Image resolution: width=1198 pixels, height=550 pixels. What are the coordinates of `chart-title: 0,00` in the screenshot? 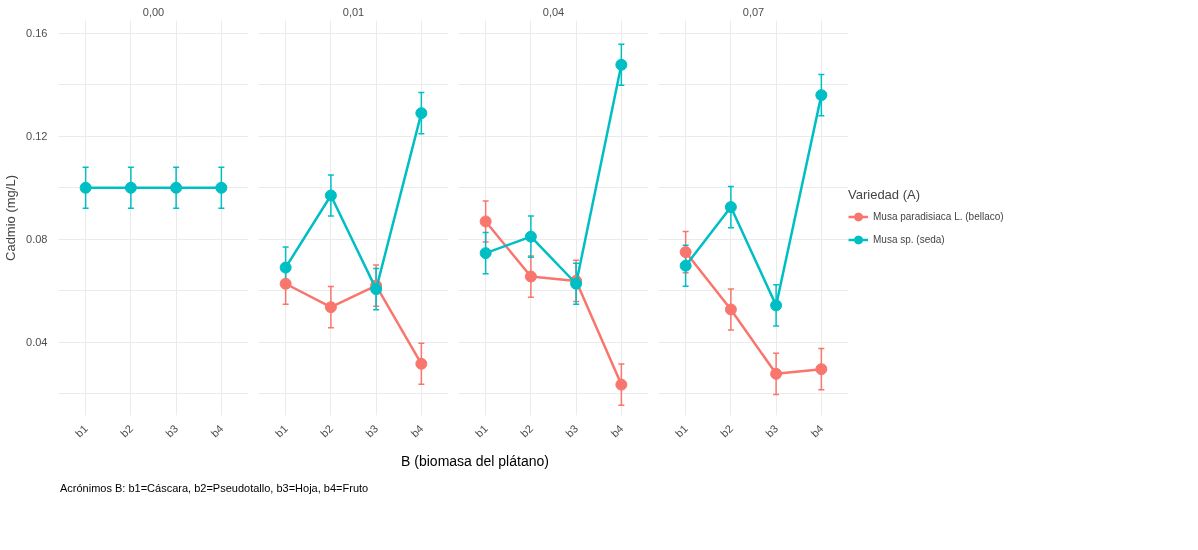 It's located at (153, 11).